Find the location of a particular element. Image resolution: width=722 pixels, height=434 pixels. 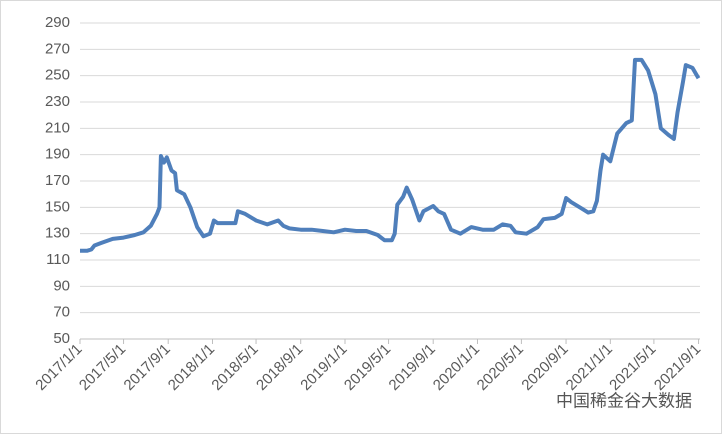

y-tick-label: 110 is located at coordinates (58, 259).